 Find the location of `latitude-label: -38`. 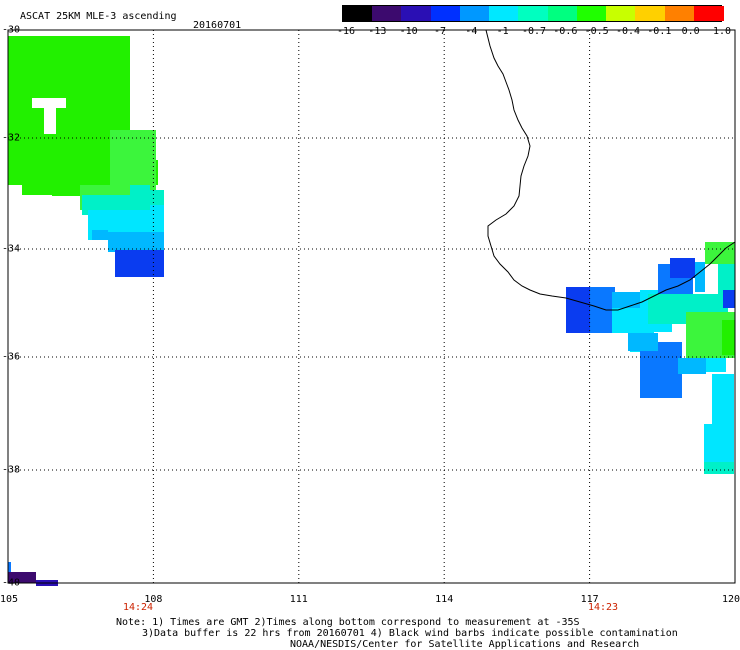

latitude-label: -38 is located at coordinates (11, 470).